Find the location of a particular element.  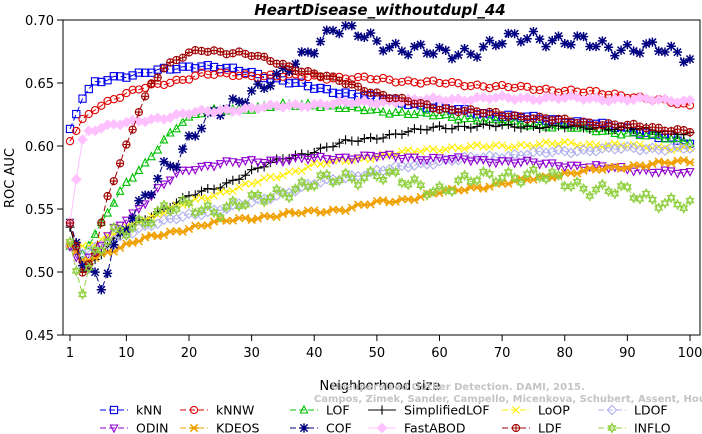

x-tick-label: 70 is located at coordinates (502, 353).